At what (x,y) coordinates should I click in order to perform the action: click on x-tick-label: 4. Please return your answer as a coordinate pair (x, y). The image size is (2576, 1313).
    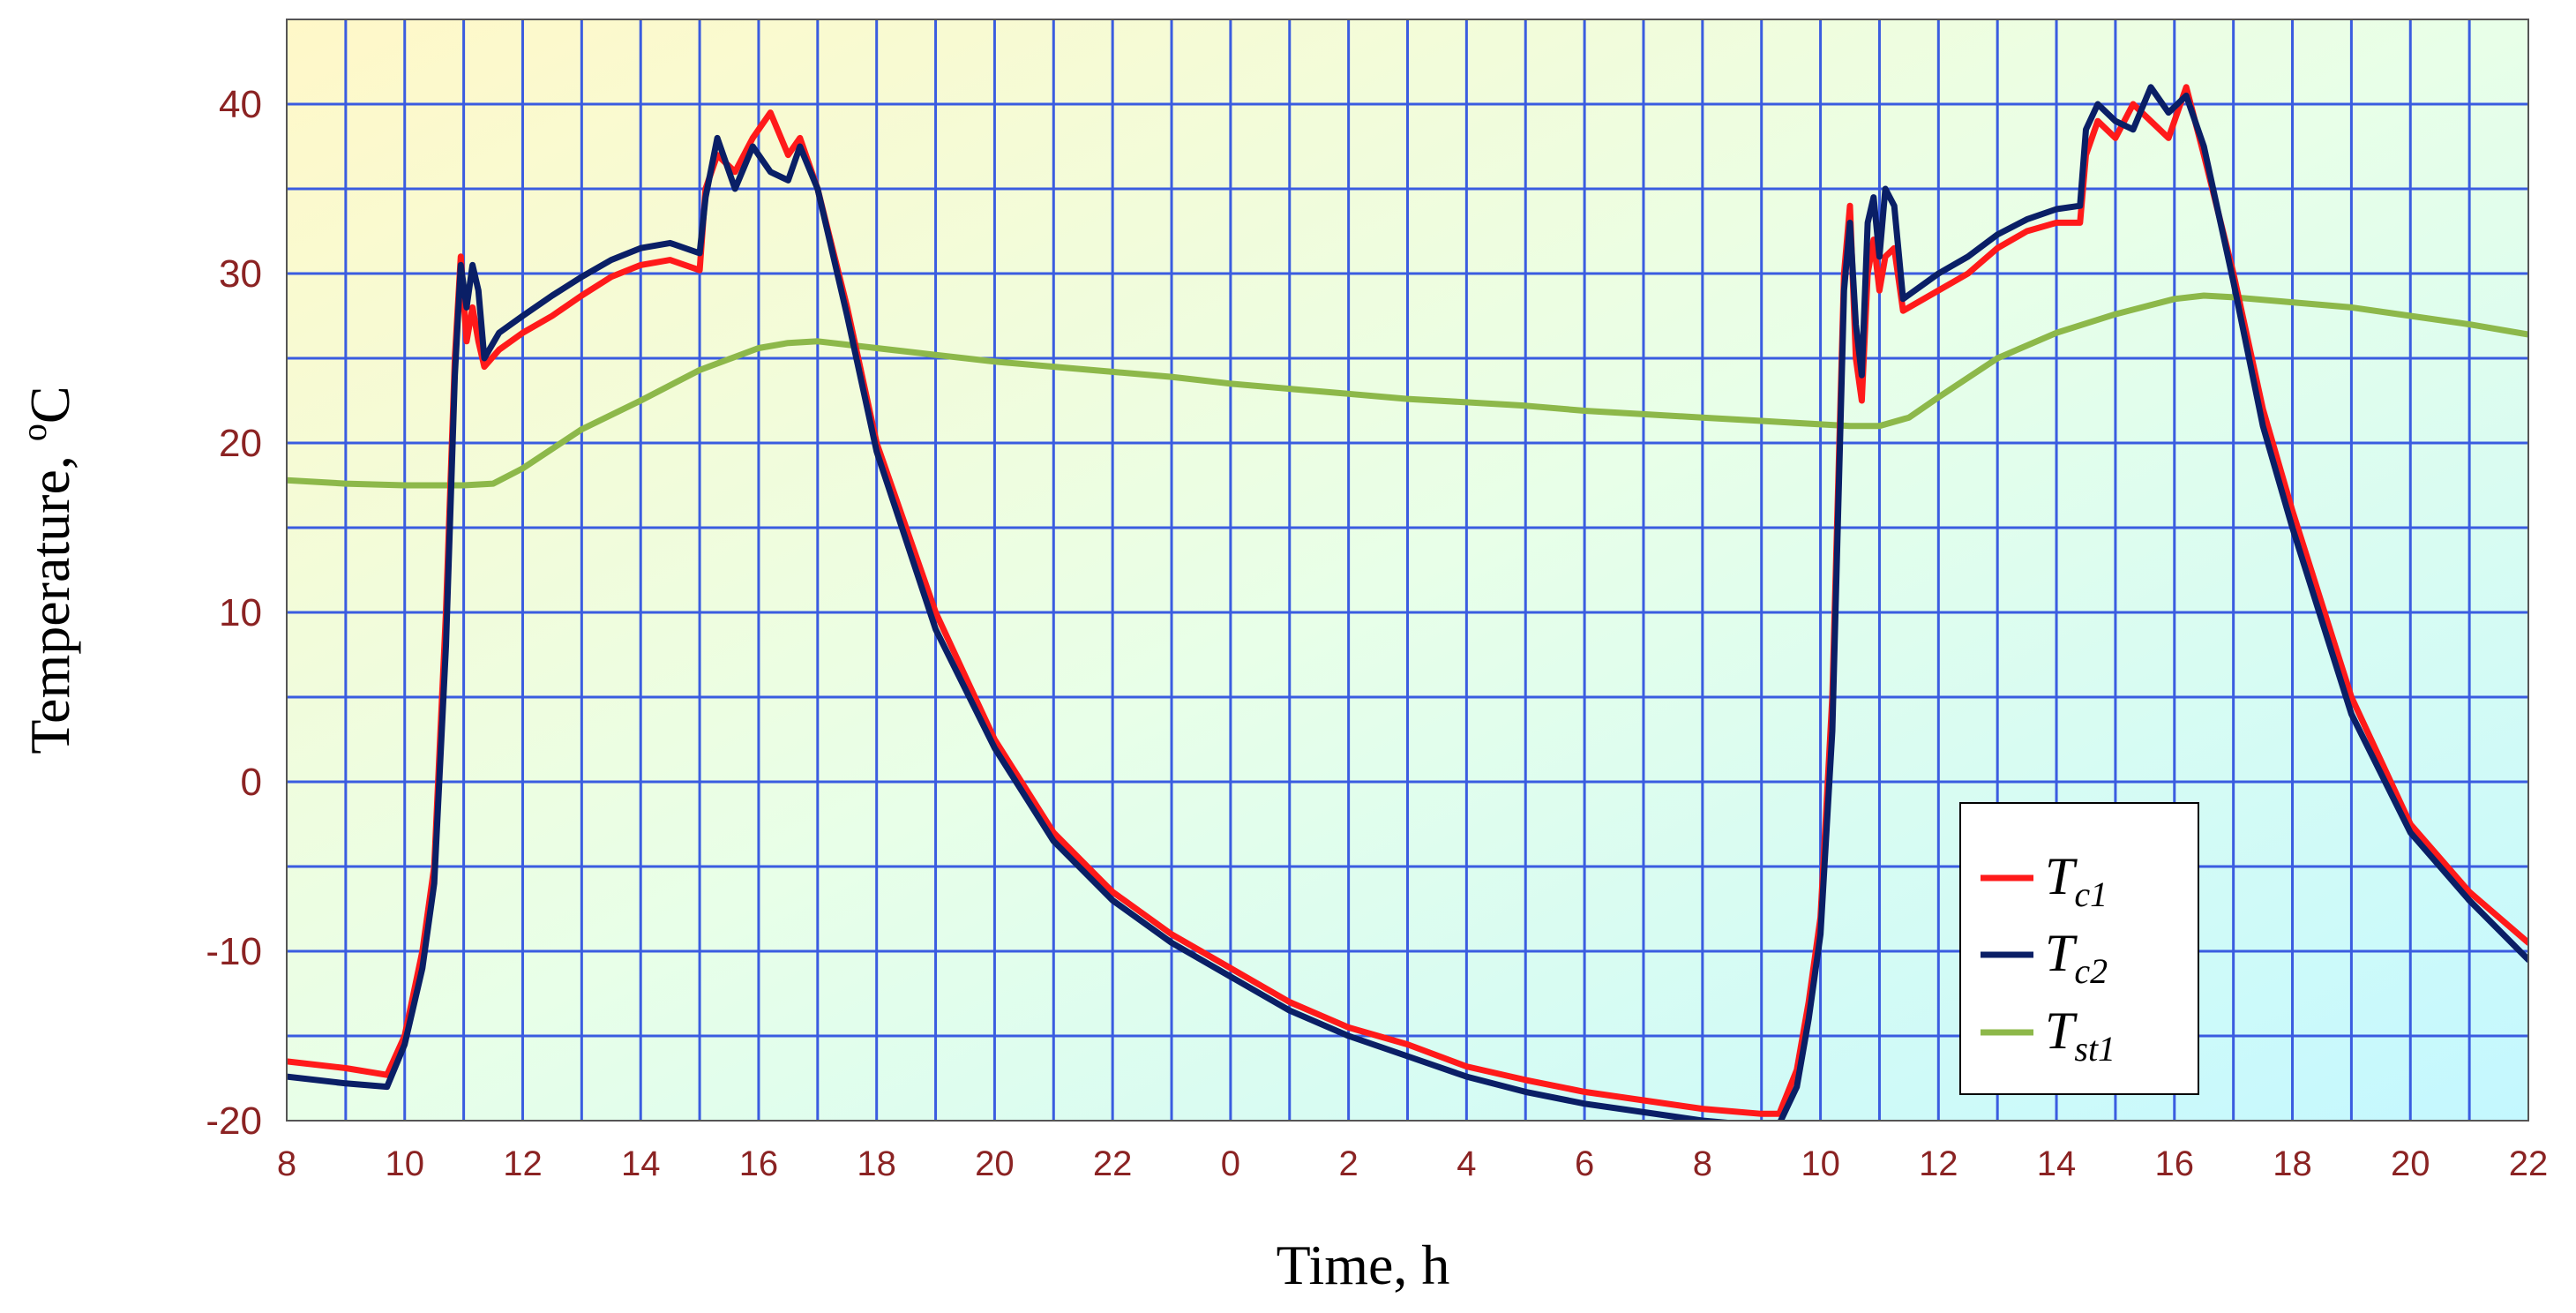
    Looking at the image, I should click on (1466, 1163).